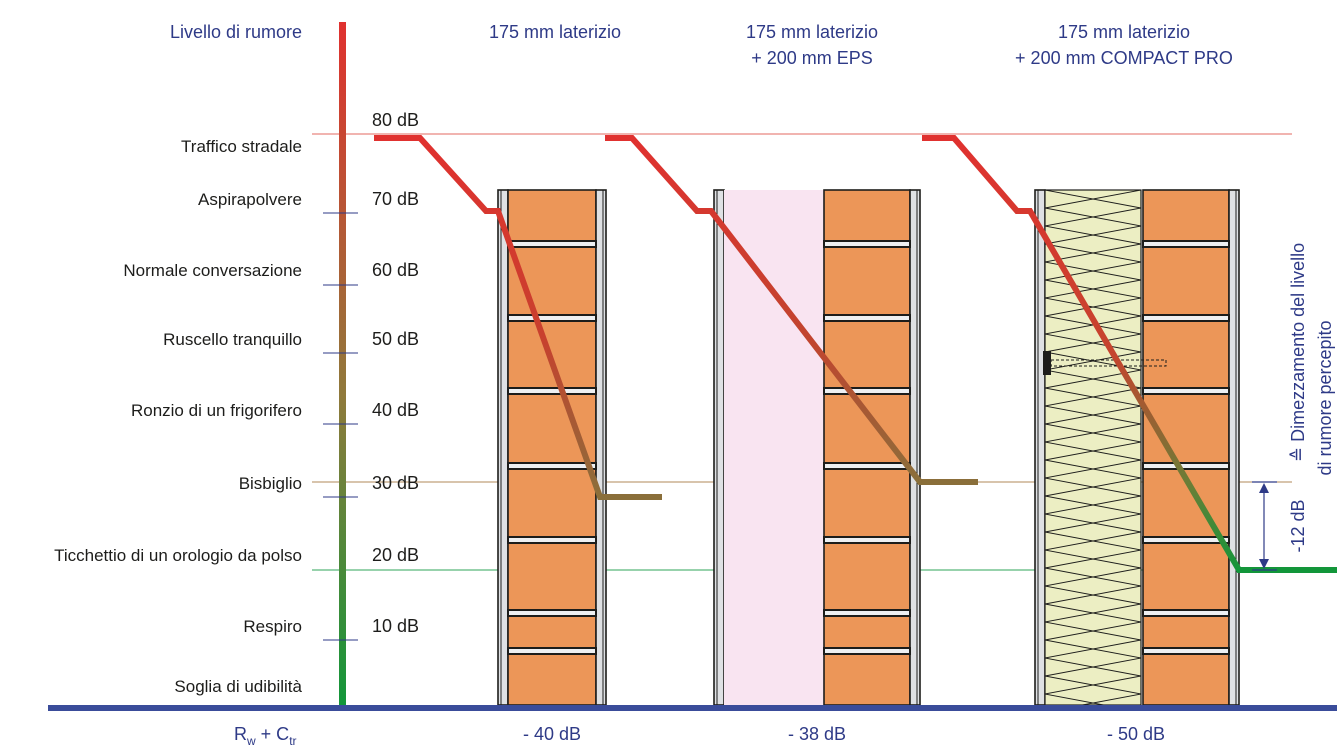 The width and height of the screenshot is (1337, 754). I want to click on level-label: Ticchettio di un orologio da polso, so click(178, 555).